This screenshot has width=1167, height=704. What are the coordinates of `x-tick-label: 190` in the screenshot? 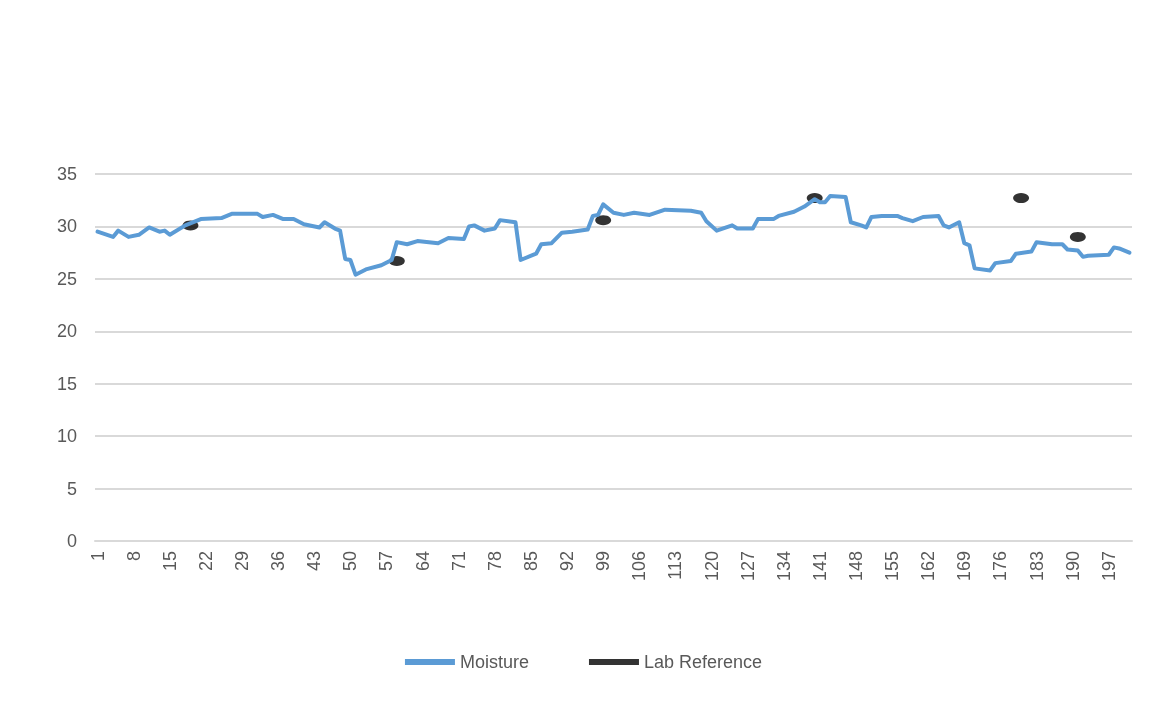 It's located at (1072, 566).